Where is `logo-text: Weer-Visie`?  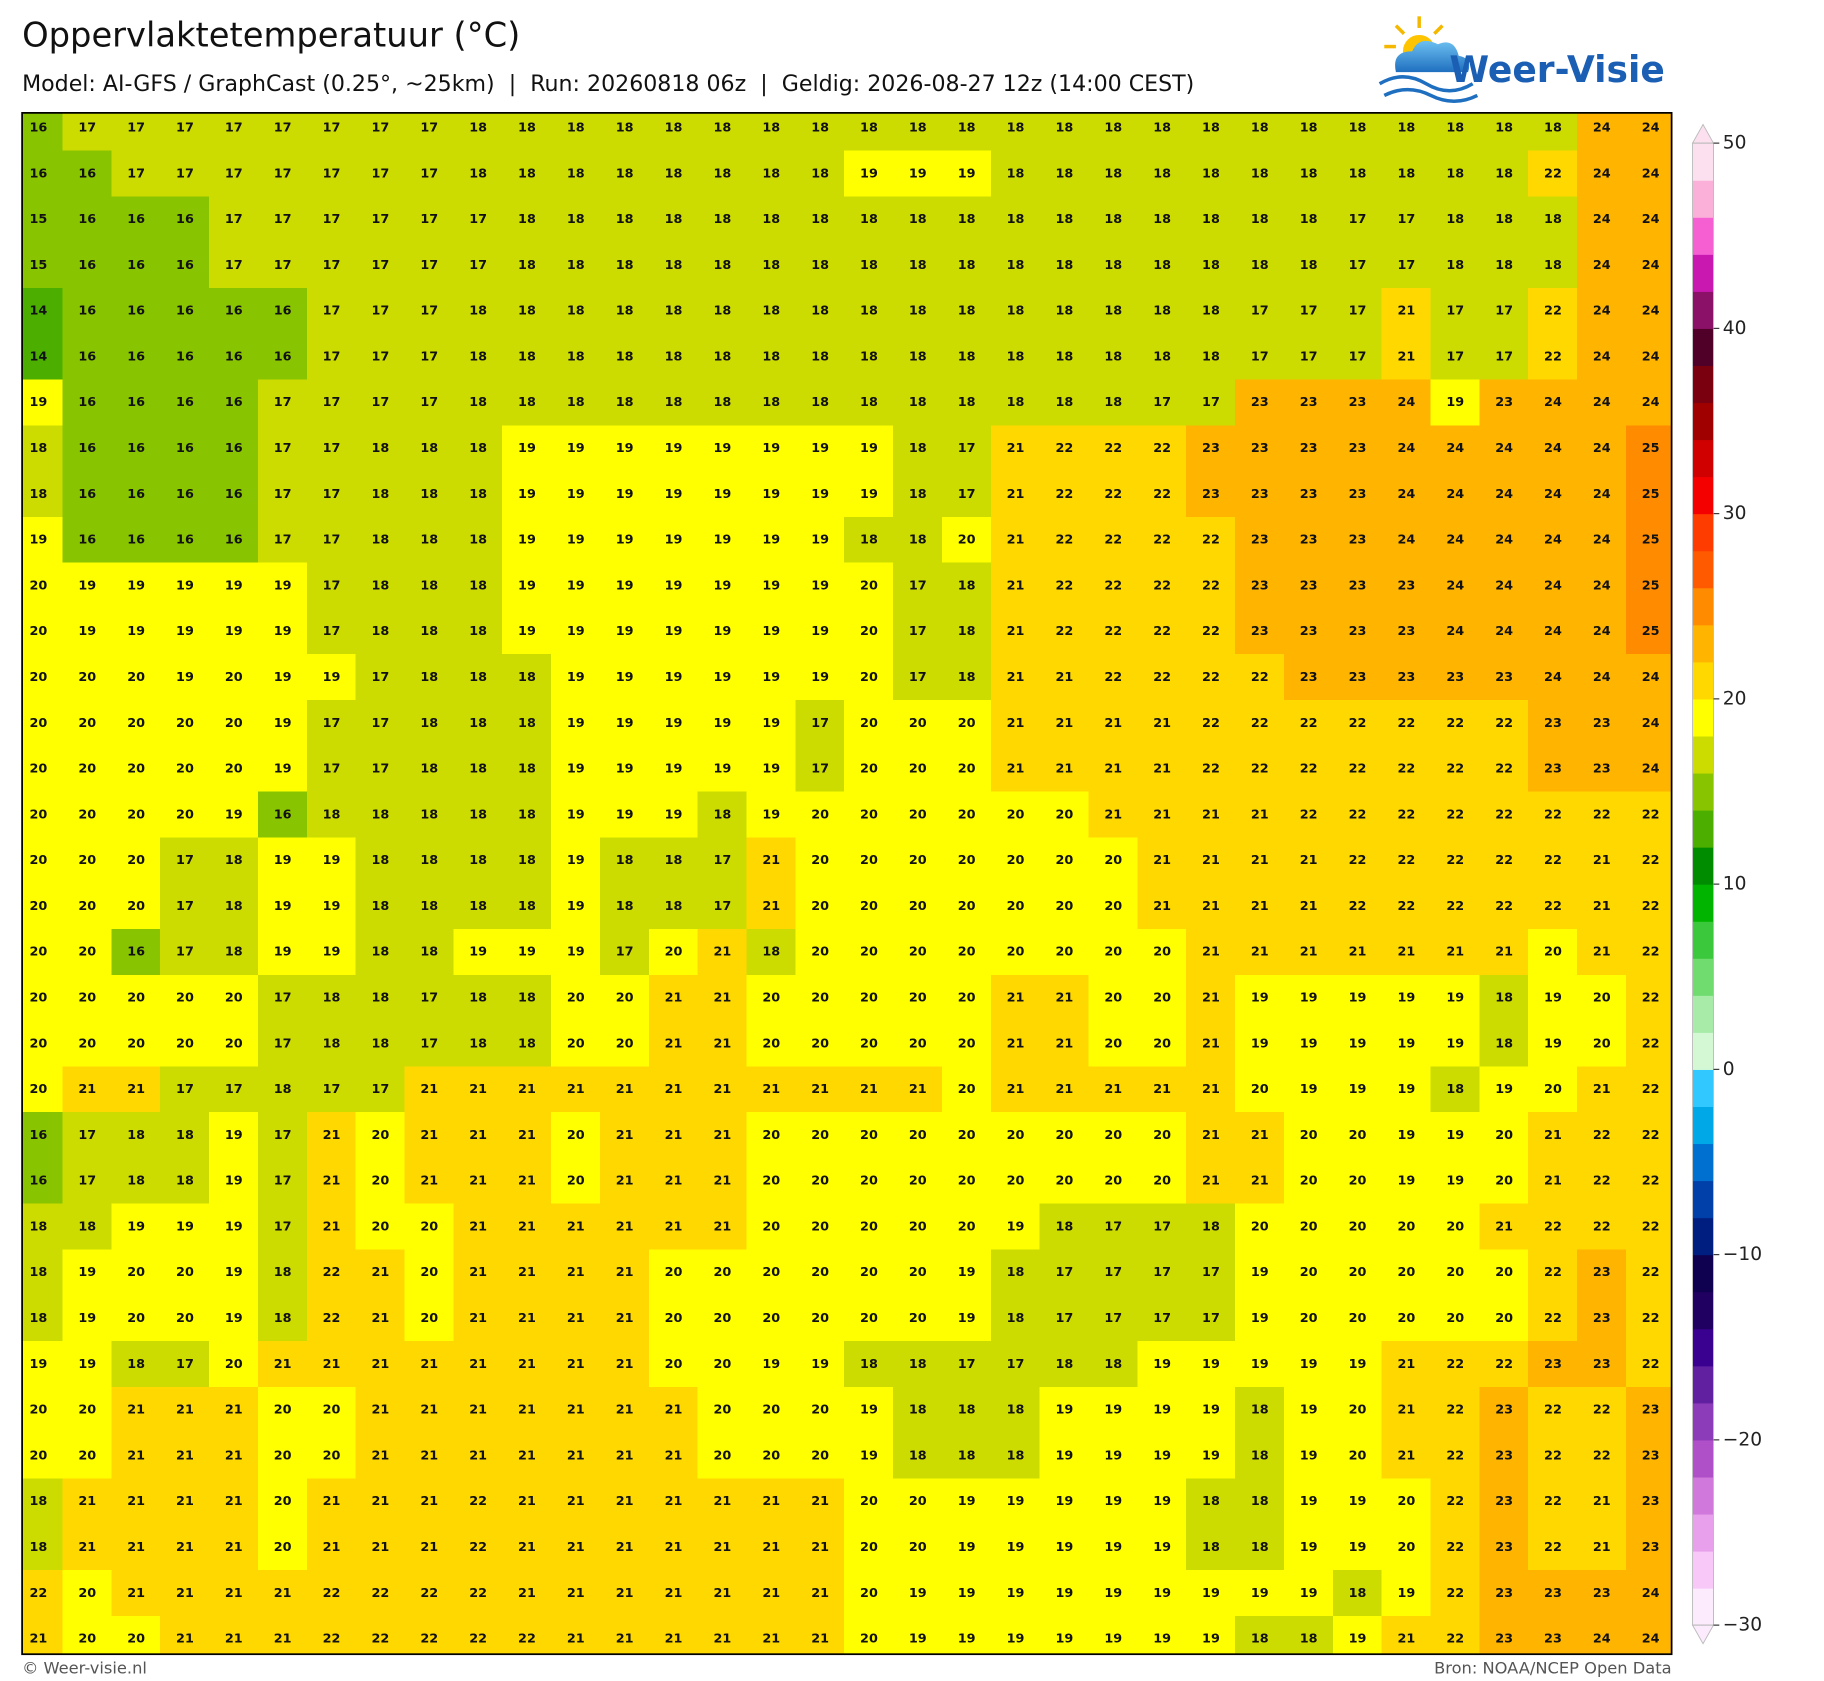 logo-text: Weer-Visie is located at coordinates (1556, 70).